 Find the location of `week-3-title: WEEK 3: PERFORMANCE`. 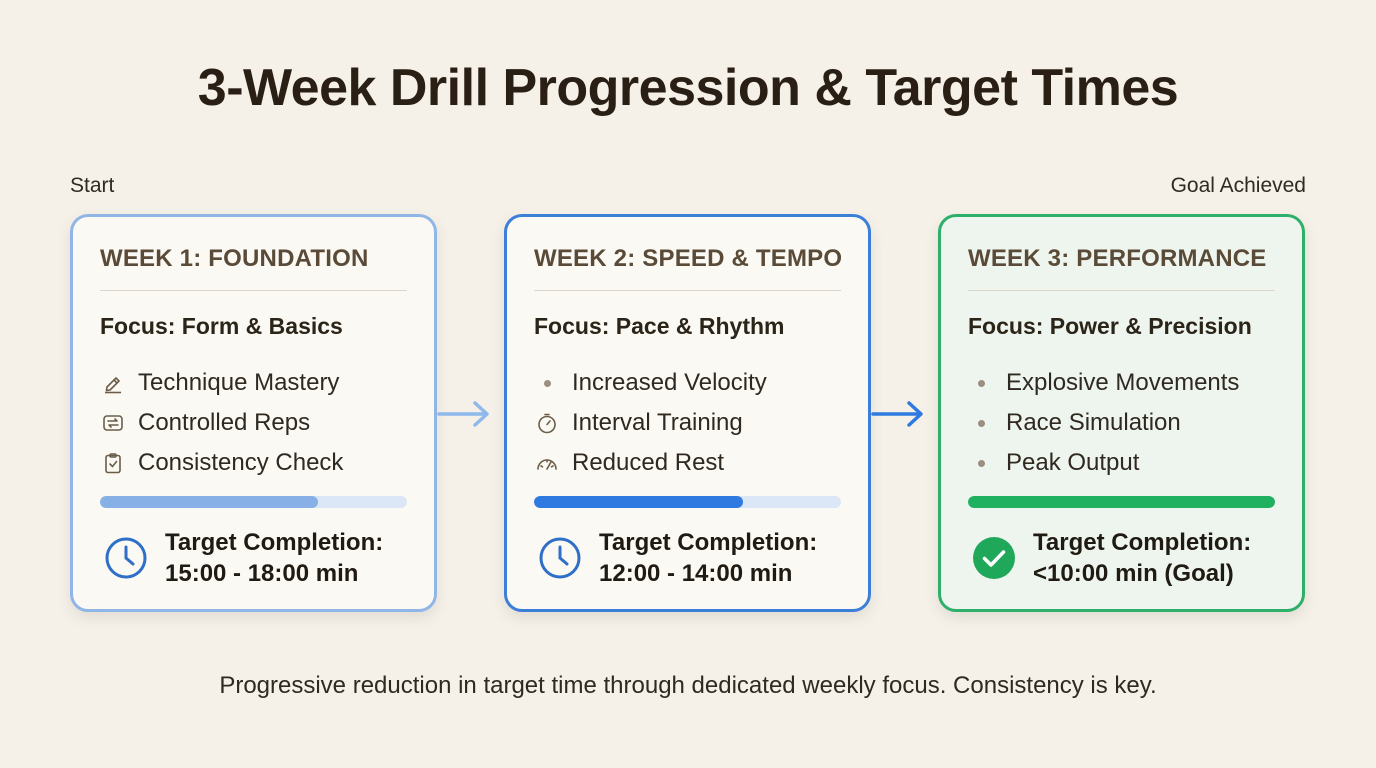

week-3-title: WEEK 3: PERFORMANCE is located at coordinates (1117, 258).